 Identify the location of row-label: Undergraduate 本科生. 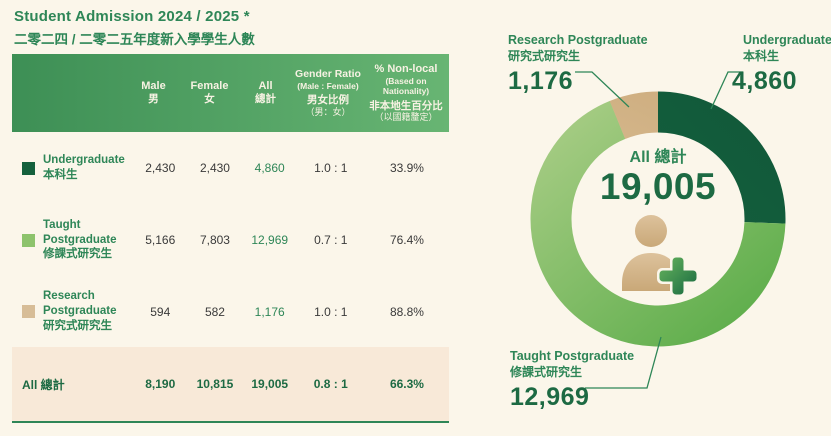
(85, 168).